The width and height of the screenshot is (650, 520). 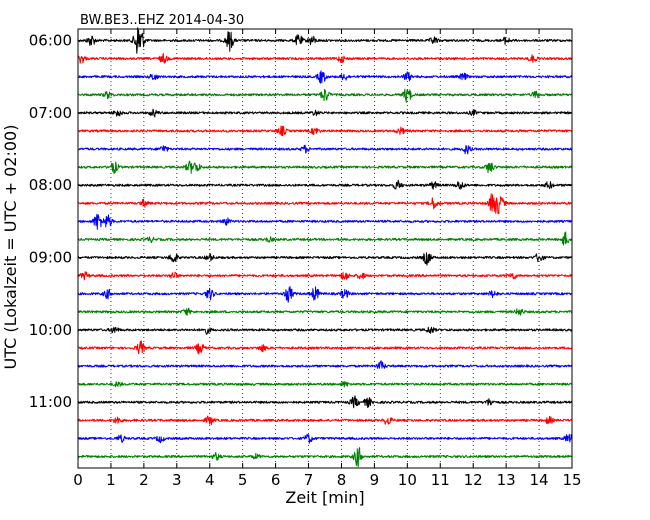 What do you see at coordinates (324, 497) in the screenshot?
I see `x-axis-label: Zeit [min]` at bounding box center [324, 497].